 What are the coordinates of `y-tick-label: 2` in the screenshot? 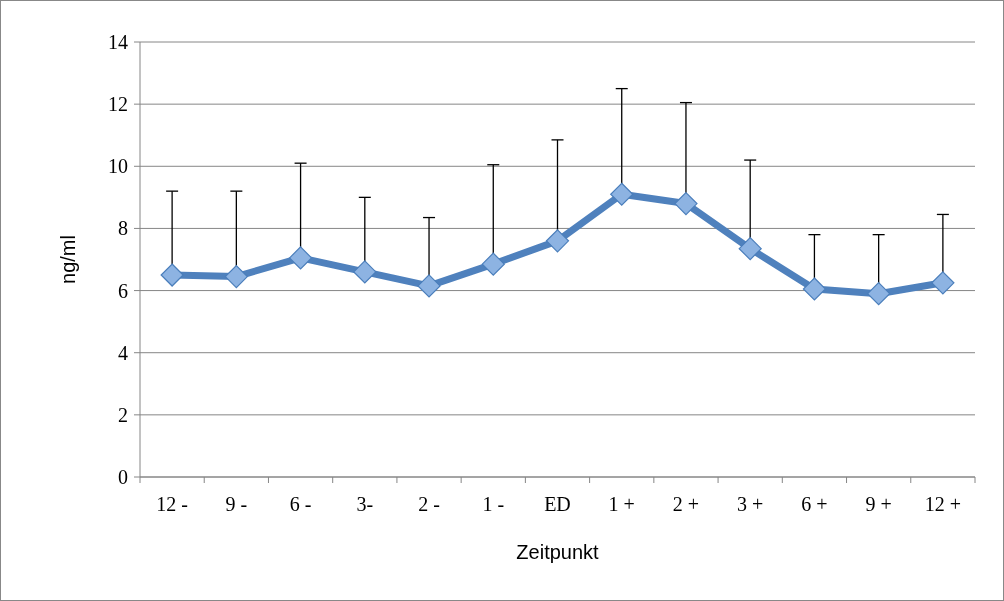 It's located at (123, 414).